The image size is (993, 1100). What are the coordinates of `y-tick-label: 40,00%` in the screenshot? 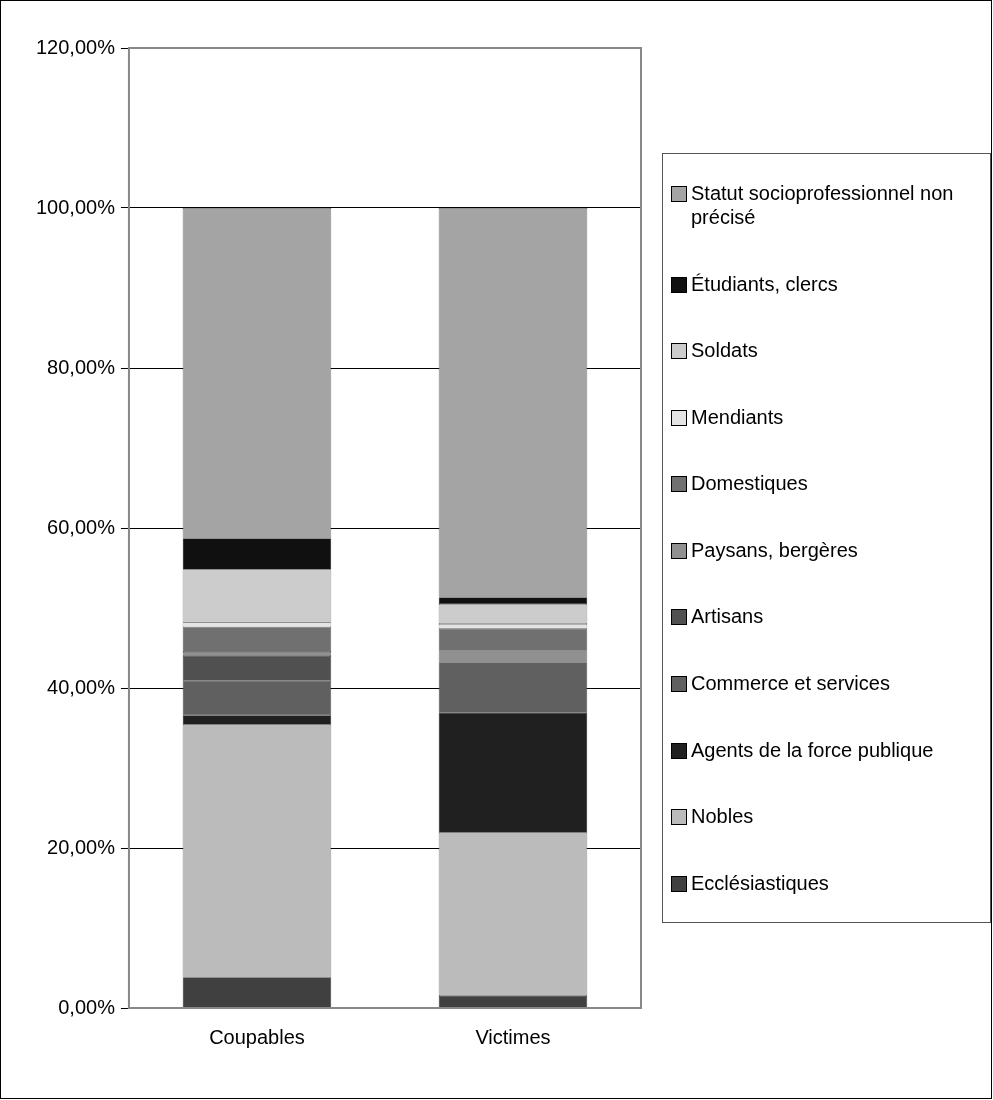 It's located at (81, 686).